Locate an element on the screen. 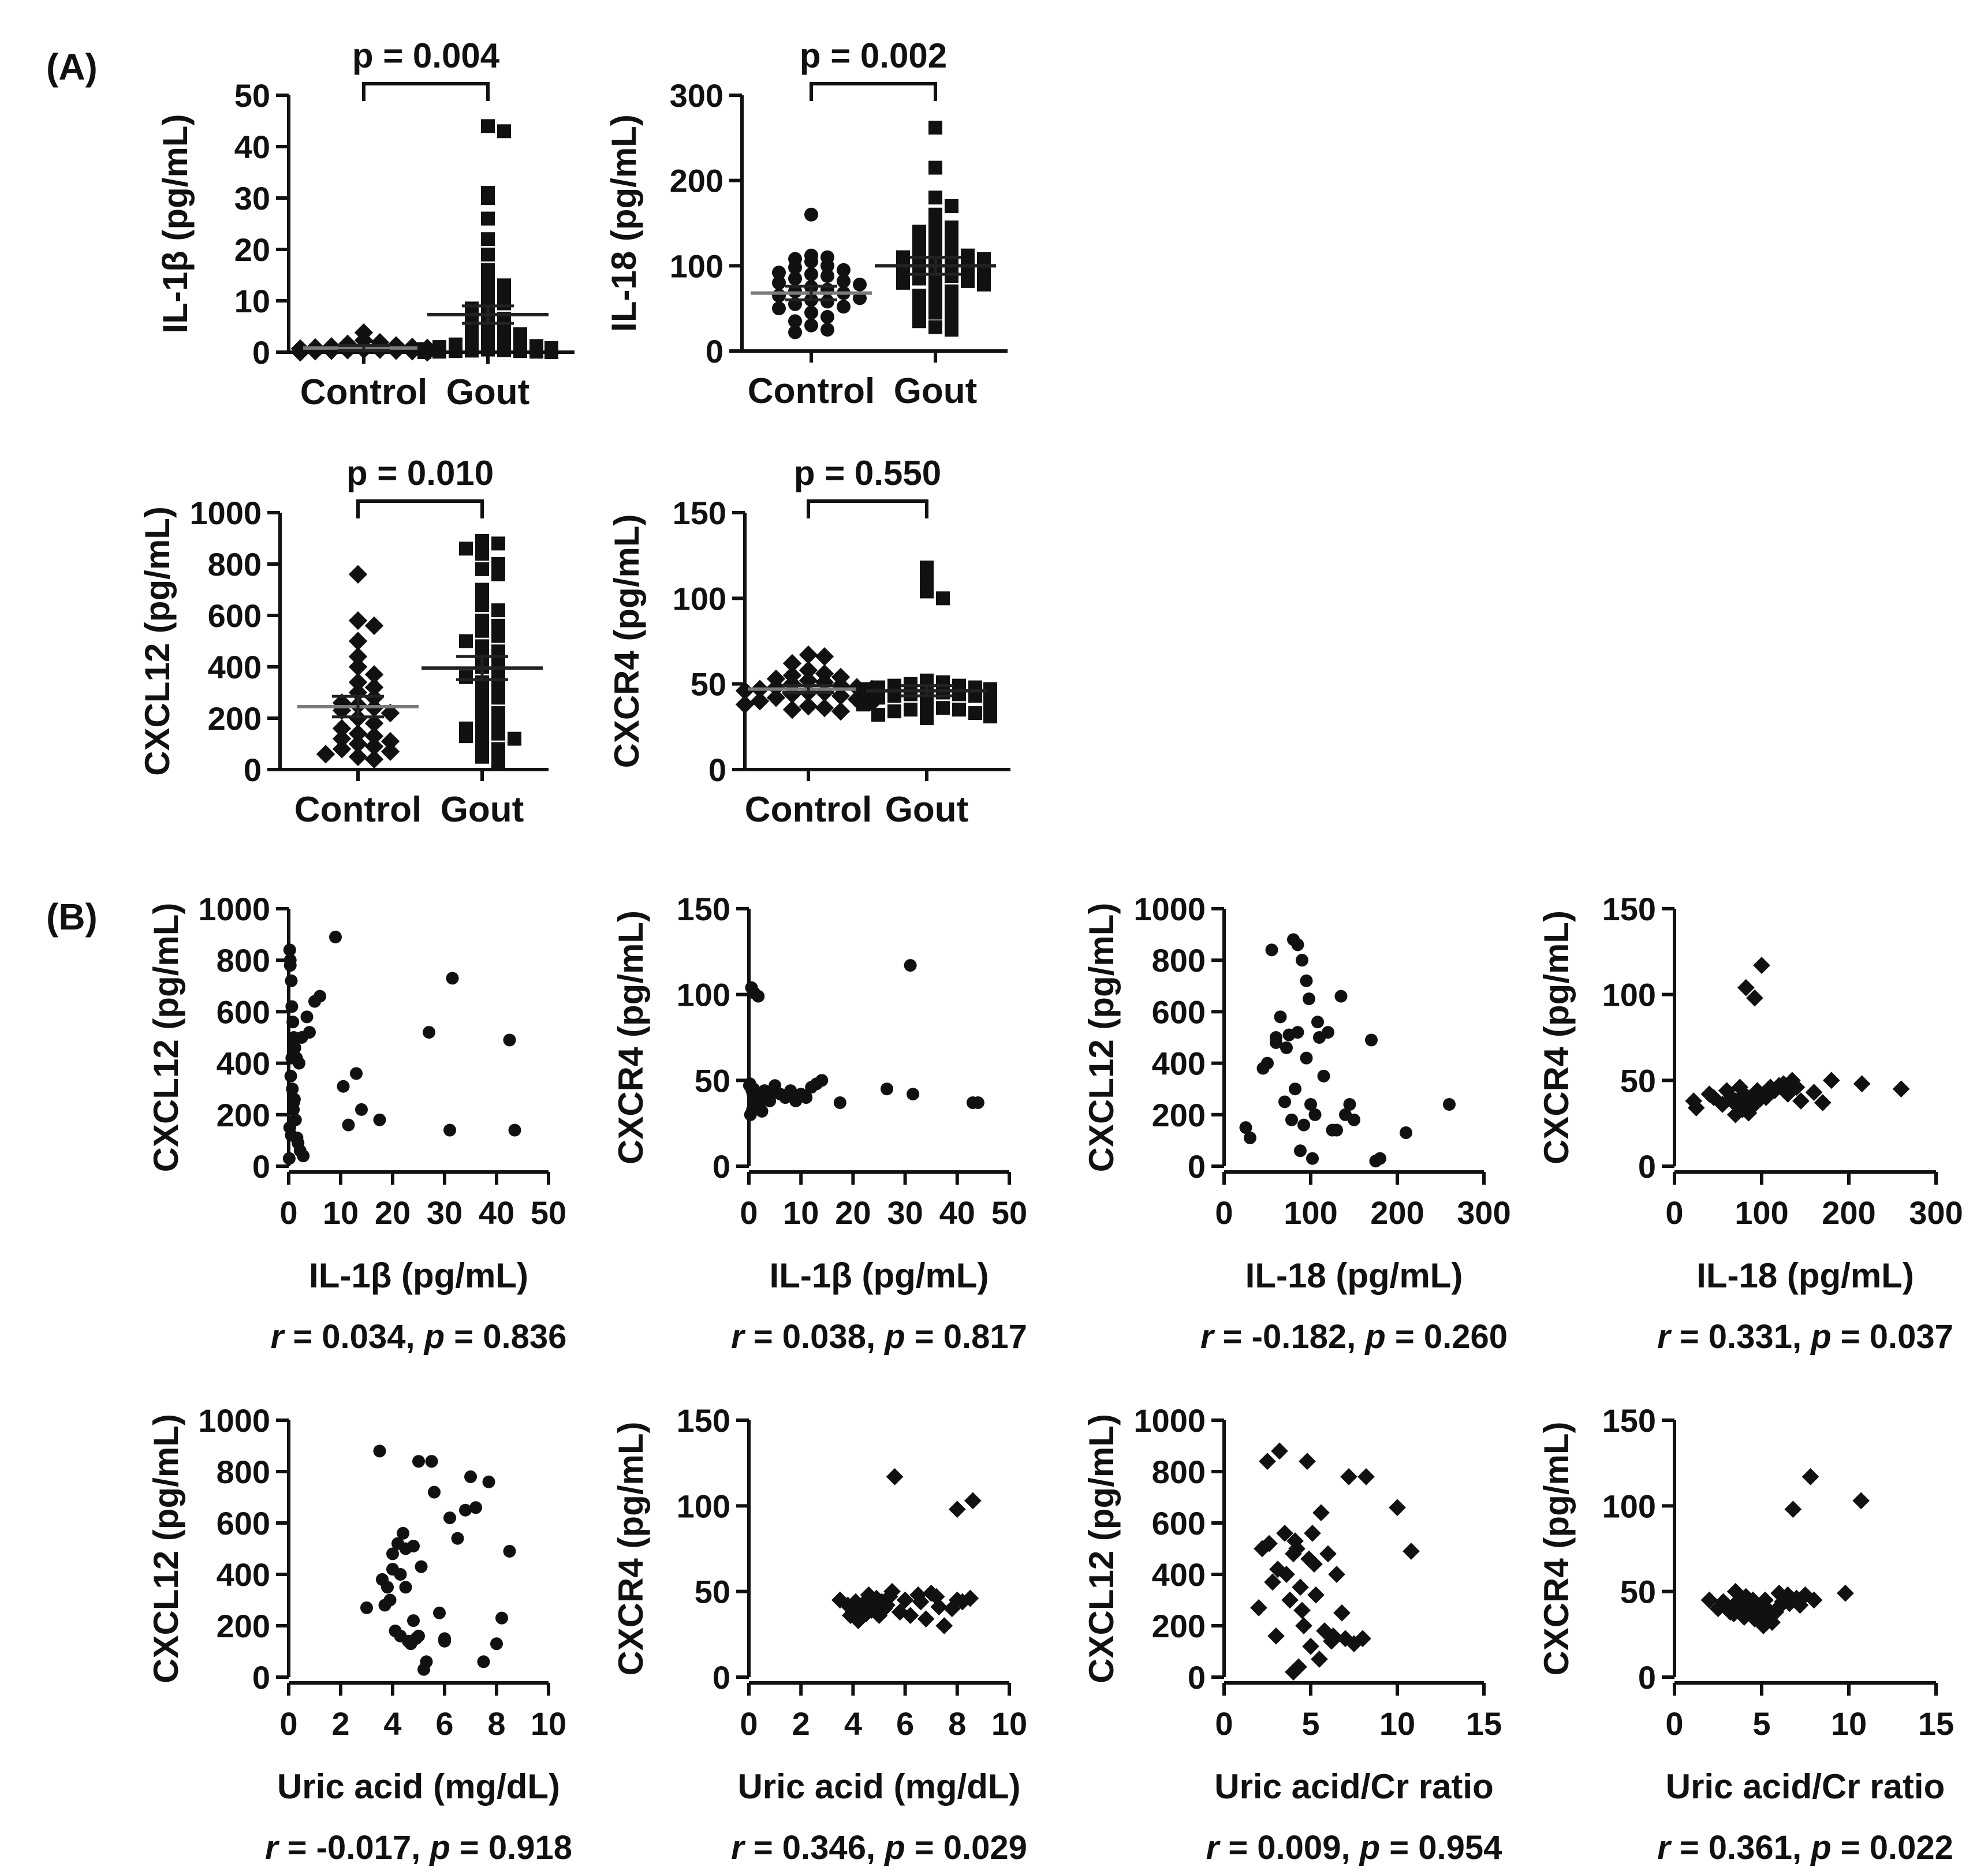  stat-symbol: p is located at coordinates (439, 1847).